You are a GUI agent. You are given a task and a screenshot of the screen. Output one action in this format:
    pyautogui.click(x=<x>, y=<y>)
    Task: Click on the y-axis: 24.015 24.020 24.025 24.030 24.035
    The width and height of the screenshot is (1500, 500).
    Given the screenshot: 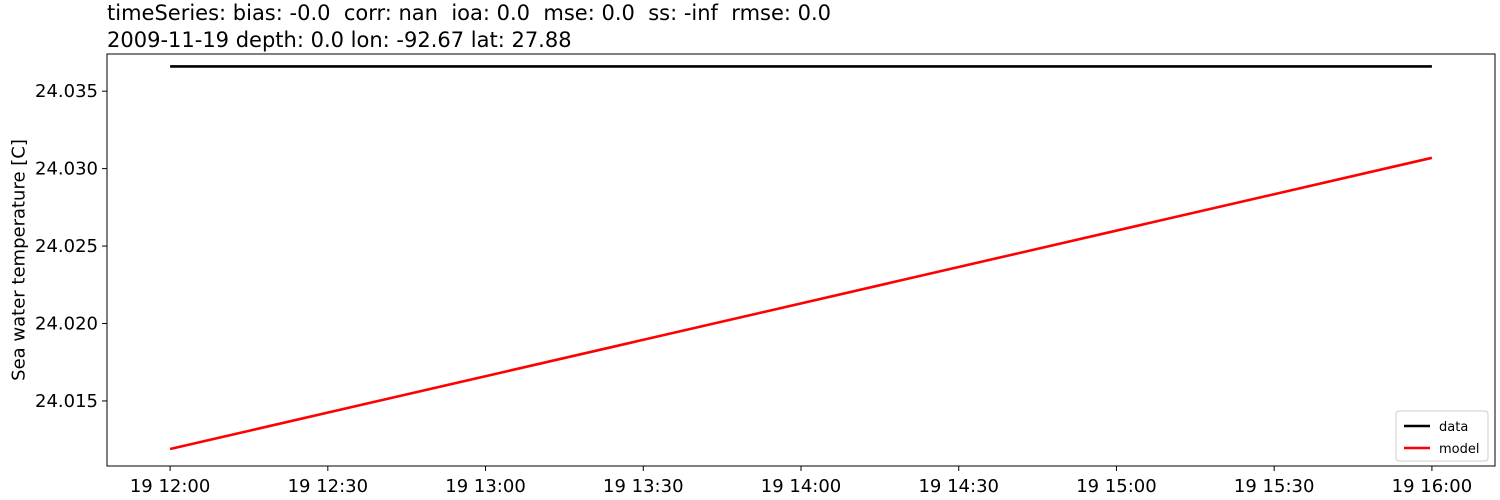 What is the action you would take?
    pyautogui.click(x=71, y=246)
    